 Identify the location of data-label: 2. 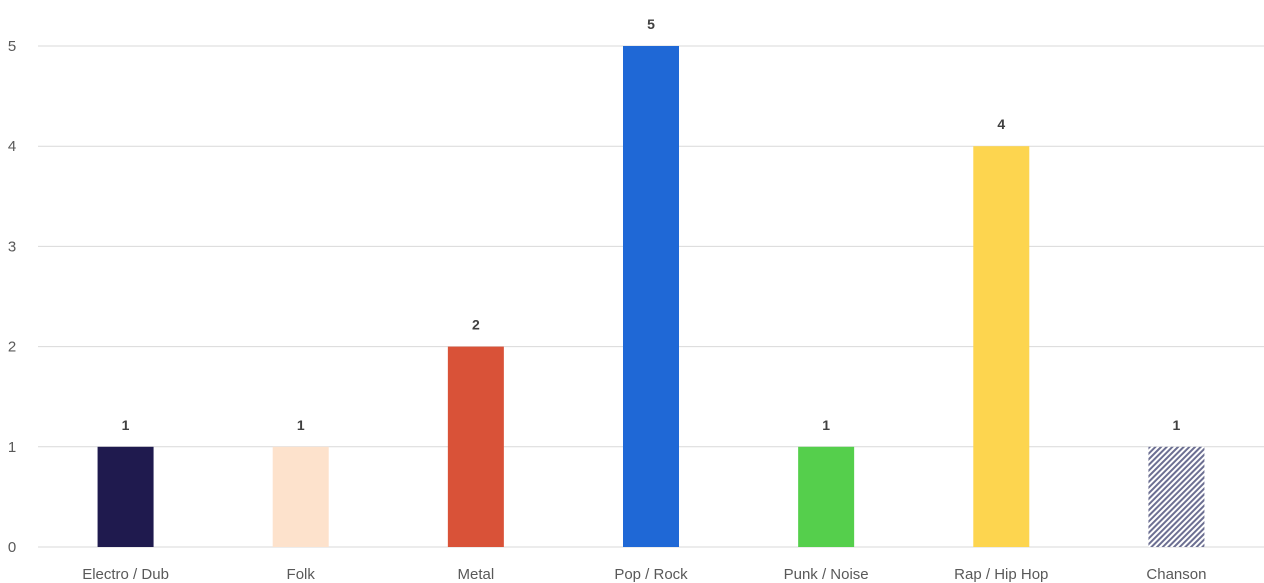
(476, 325).